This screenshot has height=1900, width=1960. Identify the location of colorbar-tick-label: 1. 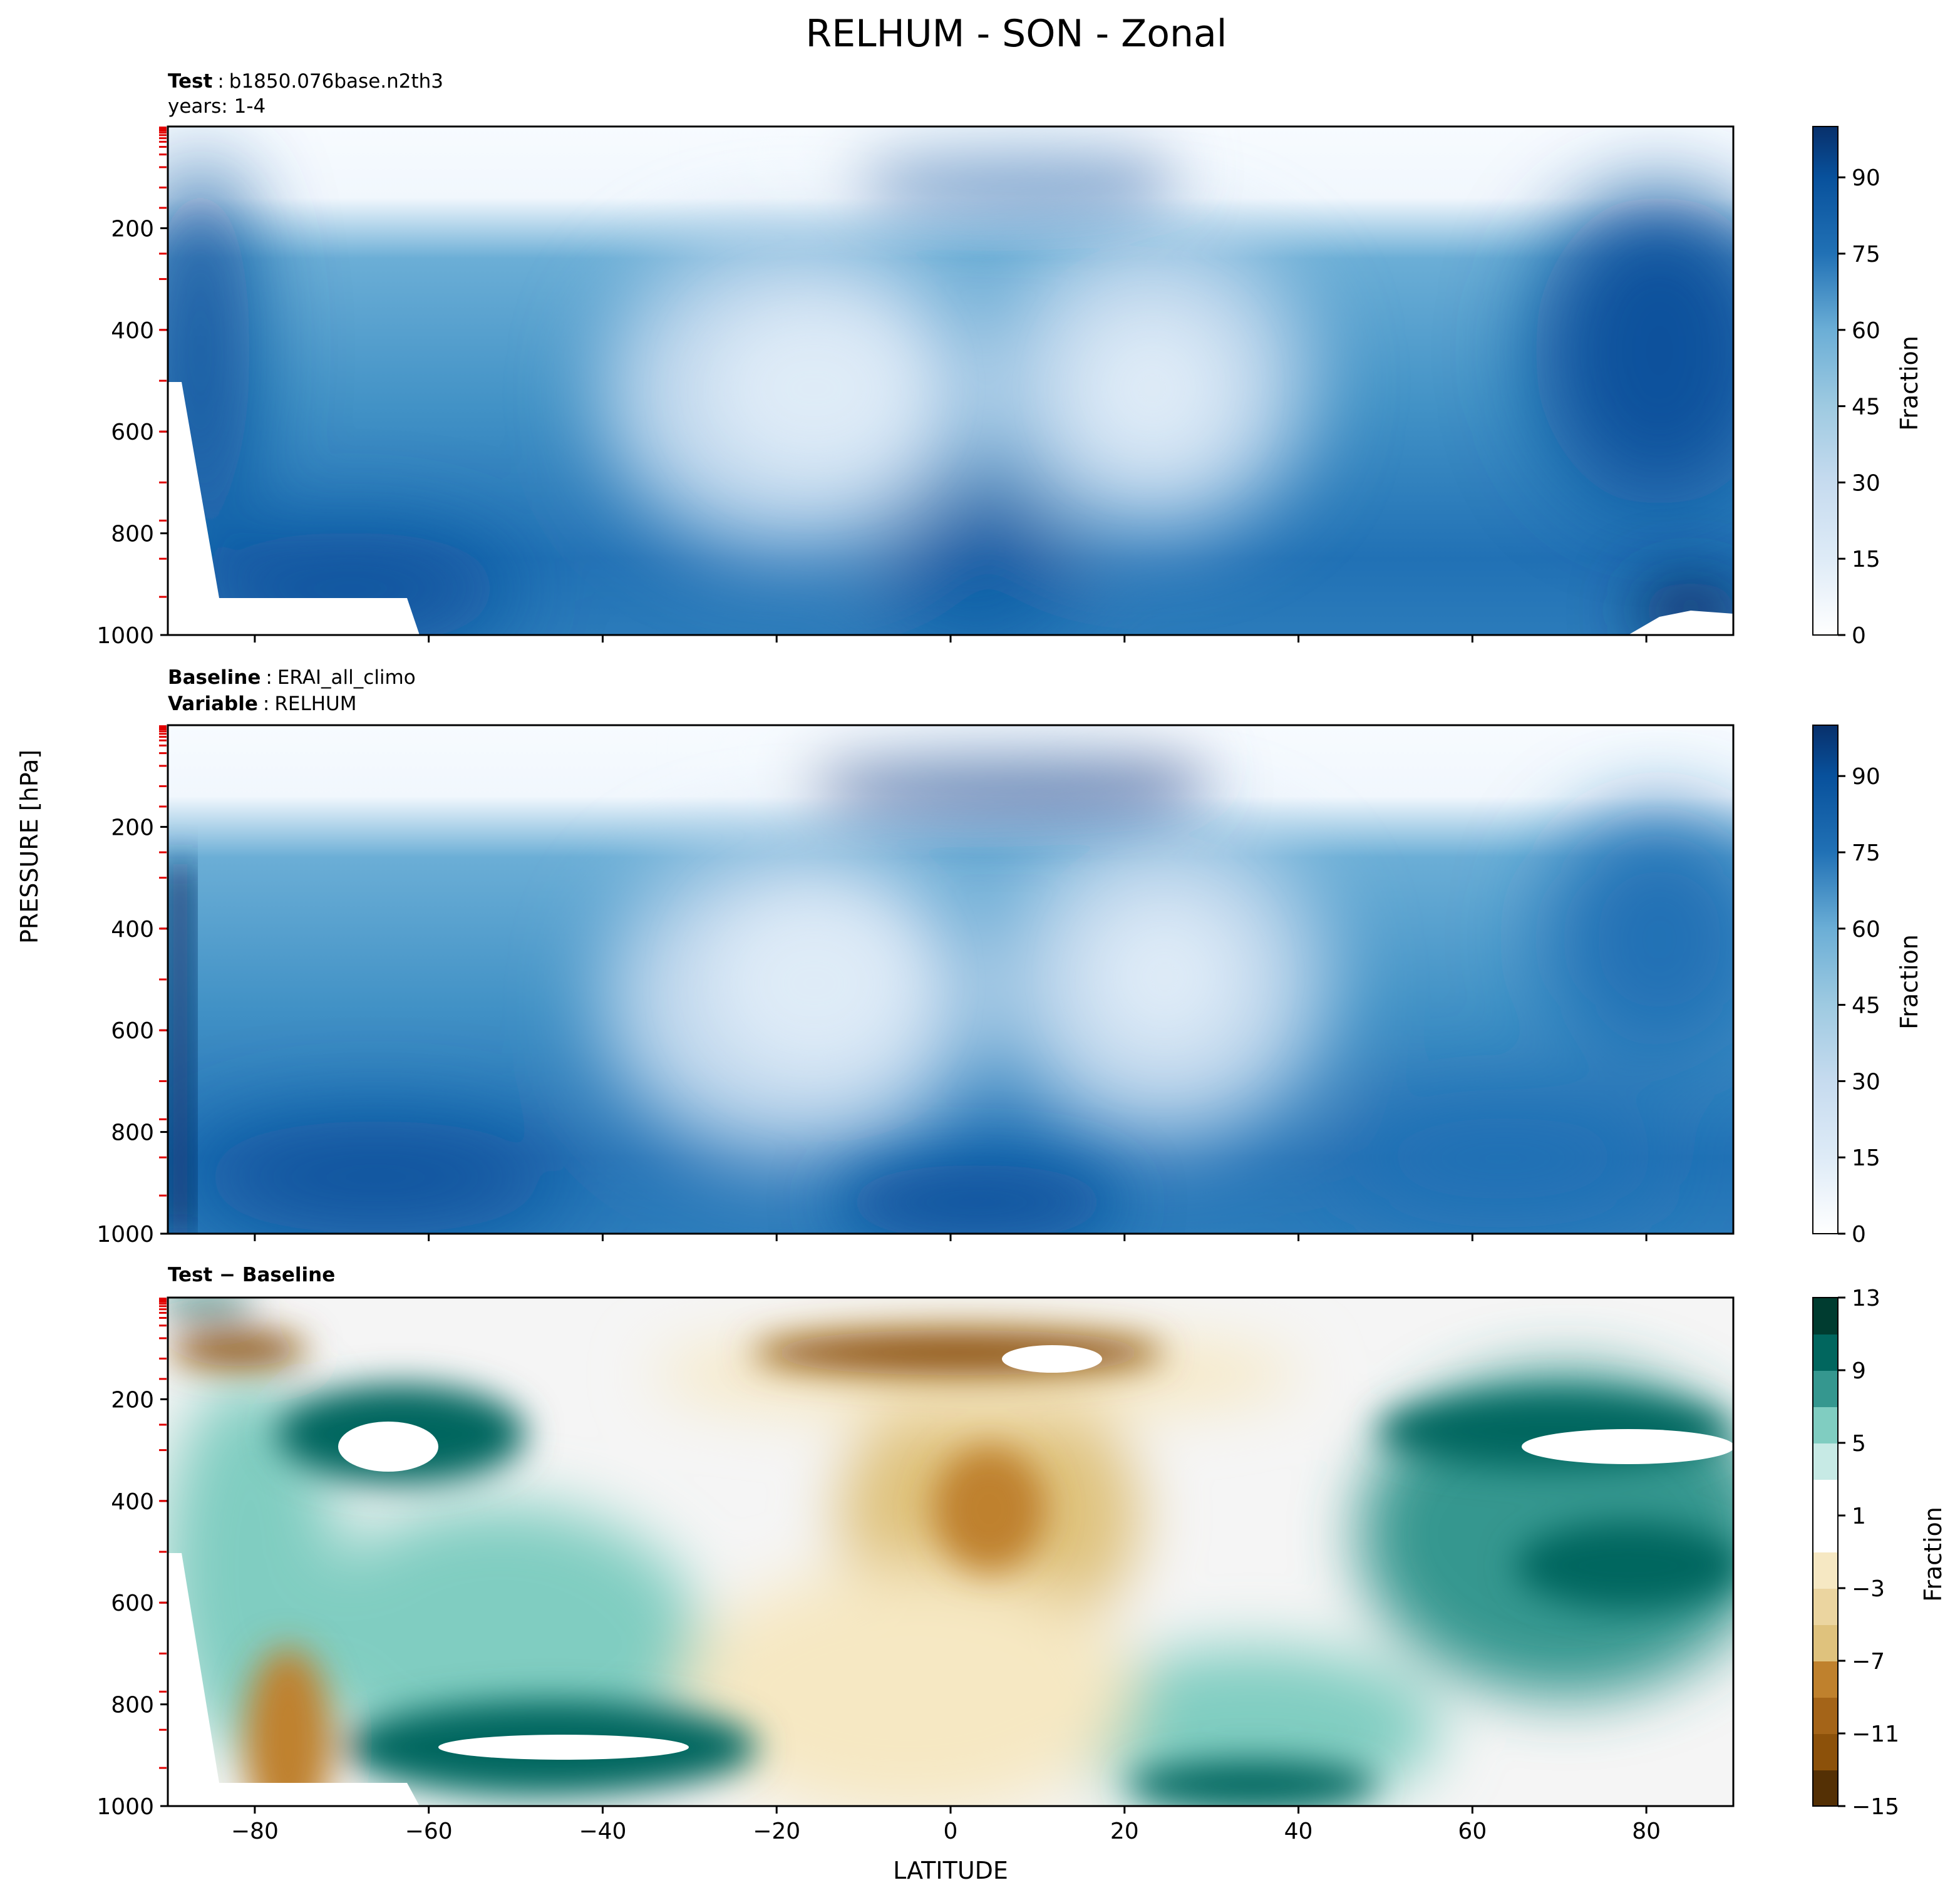
(1859, 1516).